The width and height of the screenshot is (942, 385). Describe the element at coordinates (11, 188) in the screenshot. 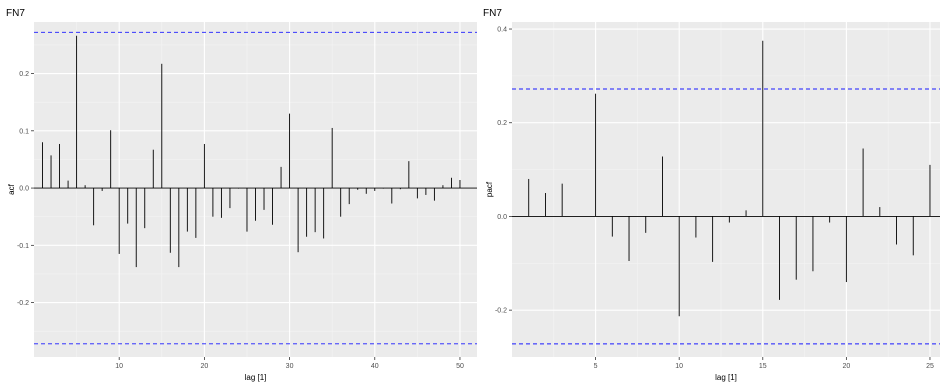

I see `y-axis-label: acf` at that location.